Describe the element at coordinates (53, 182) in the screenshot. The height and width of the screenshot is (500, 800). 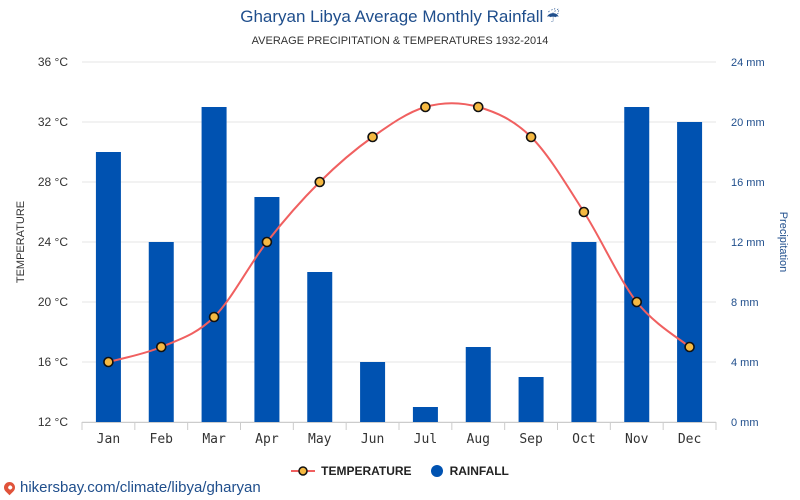
I see `y-left-tick-label: 28 °C` at that location.